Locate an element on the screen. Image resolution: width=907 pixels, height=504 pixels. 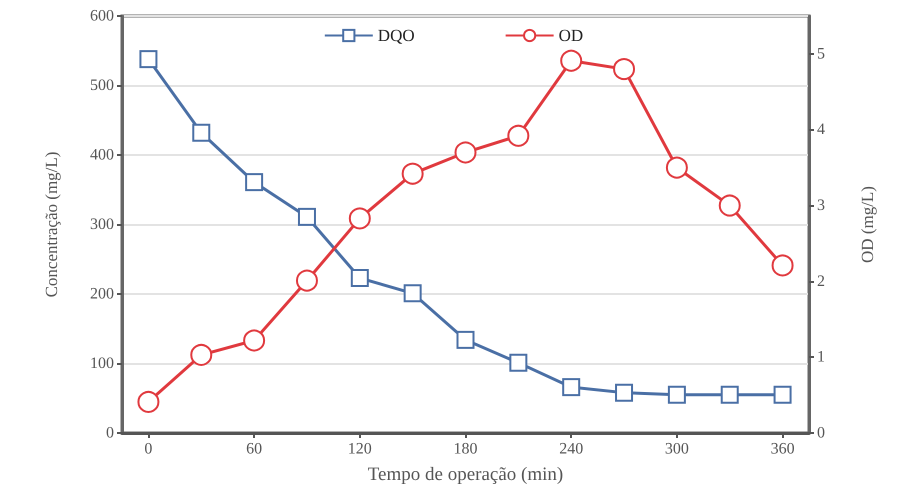
y2-axis-title: OD (mg/L) is located at coordinates (867, 224).